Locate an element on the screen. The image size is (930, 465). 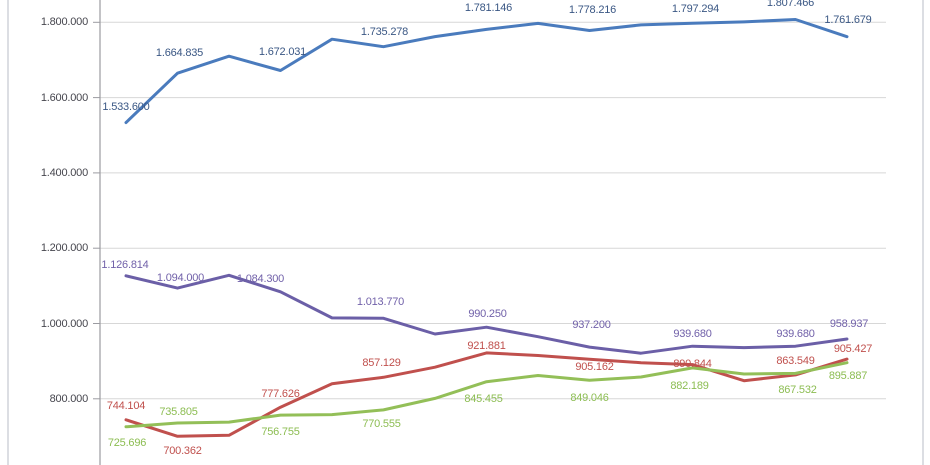
purple-series-line is located at coordinates (486, 314).